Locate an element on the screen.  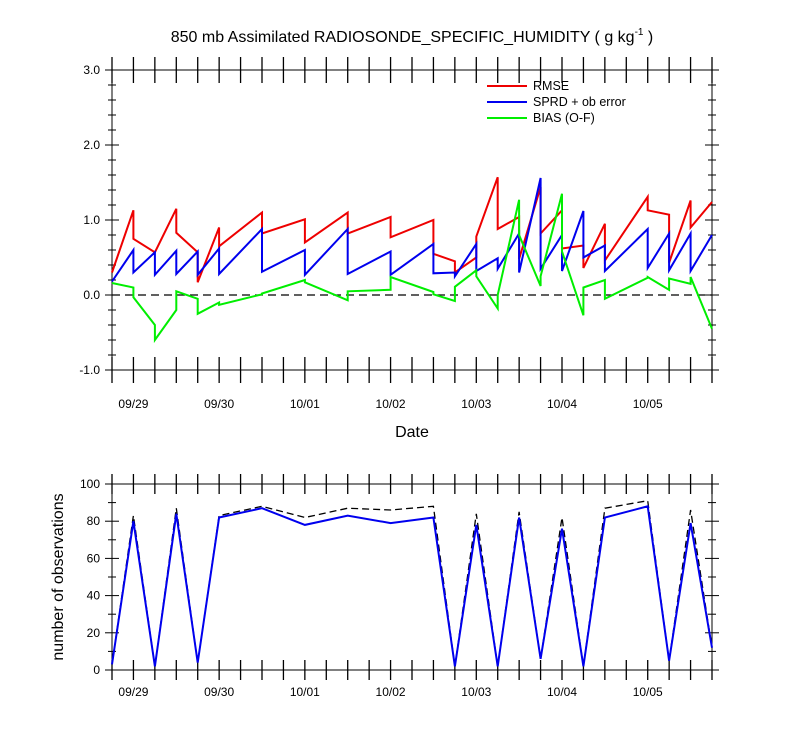
y-tick-label: 40 is located at coordinates (94, 596).